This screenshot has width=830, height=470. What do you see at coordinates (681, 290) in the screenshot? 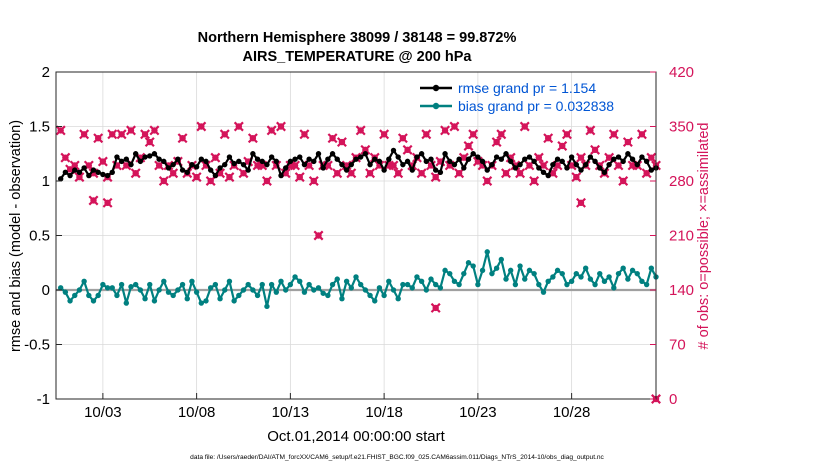
I see `right-tick-label: 140` at bounding box center [681, 290].